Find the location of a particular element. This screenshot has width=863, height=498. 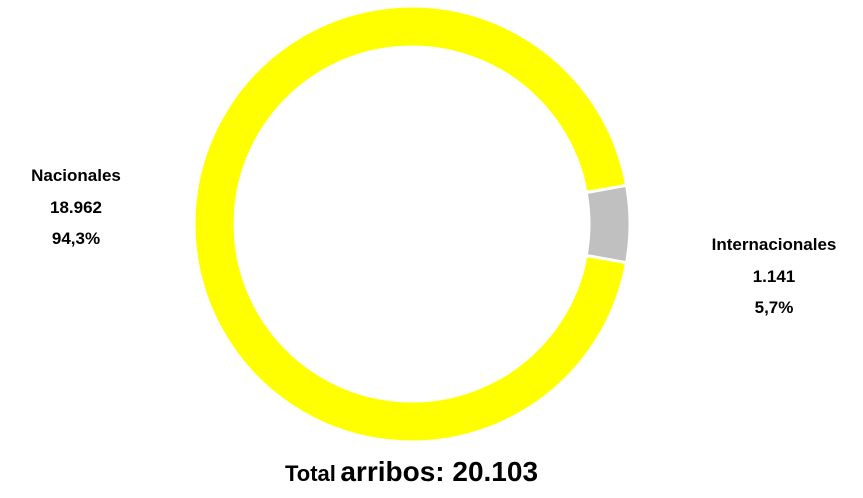

total-arribos: Total arribos: 20.103 is located at coordinates (411, 472).